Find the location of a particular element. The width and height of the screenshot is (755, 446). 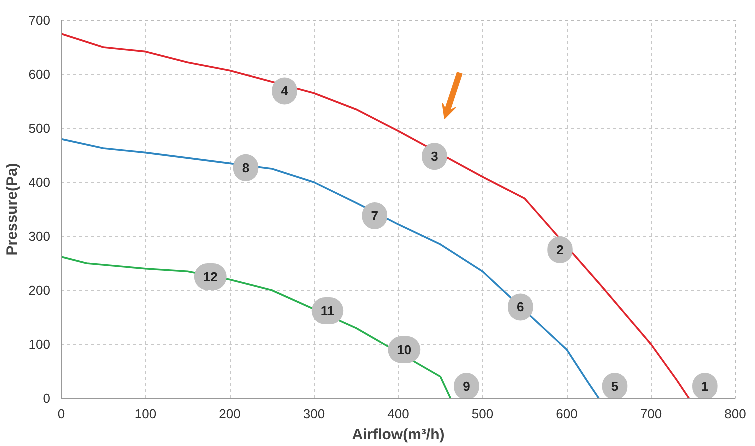

annotation: 2 is located at coordinates (560, 250).